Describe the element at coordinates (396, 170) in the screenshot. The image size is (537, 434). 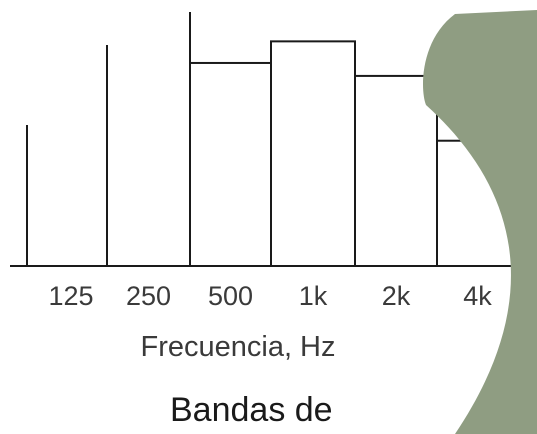
I see `bar-2k` at that location.